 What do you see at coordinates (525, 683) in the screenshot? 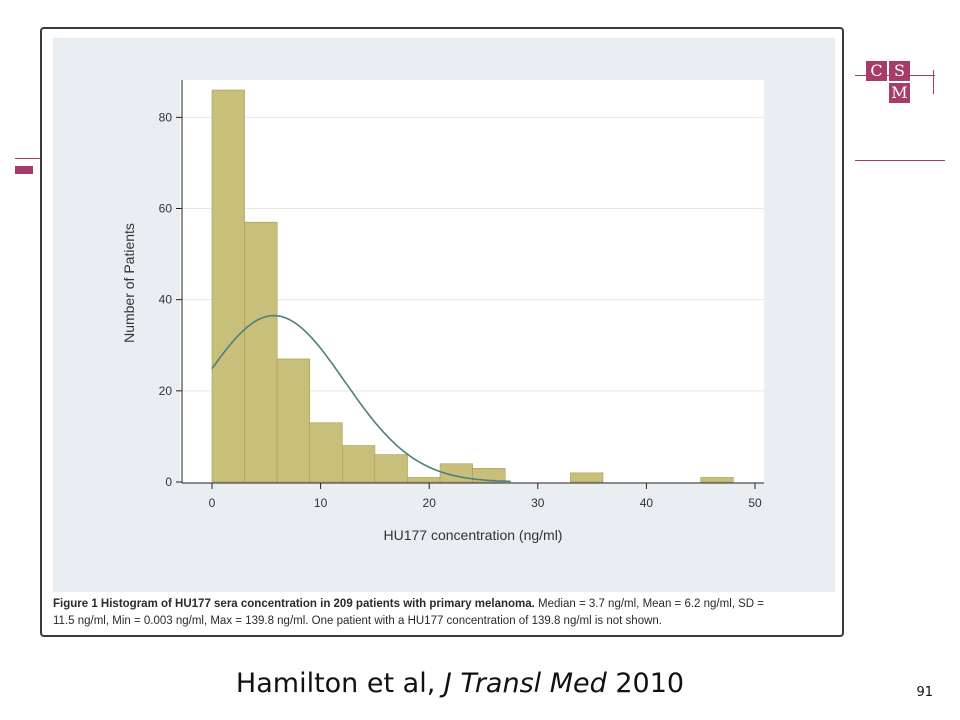
I see `citation-journal: J Transl Med` at bounding box center [525, 683].